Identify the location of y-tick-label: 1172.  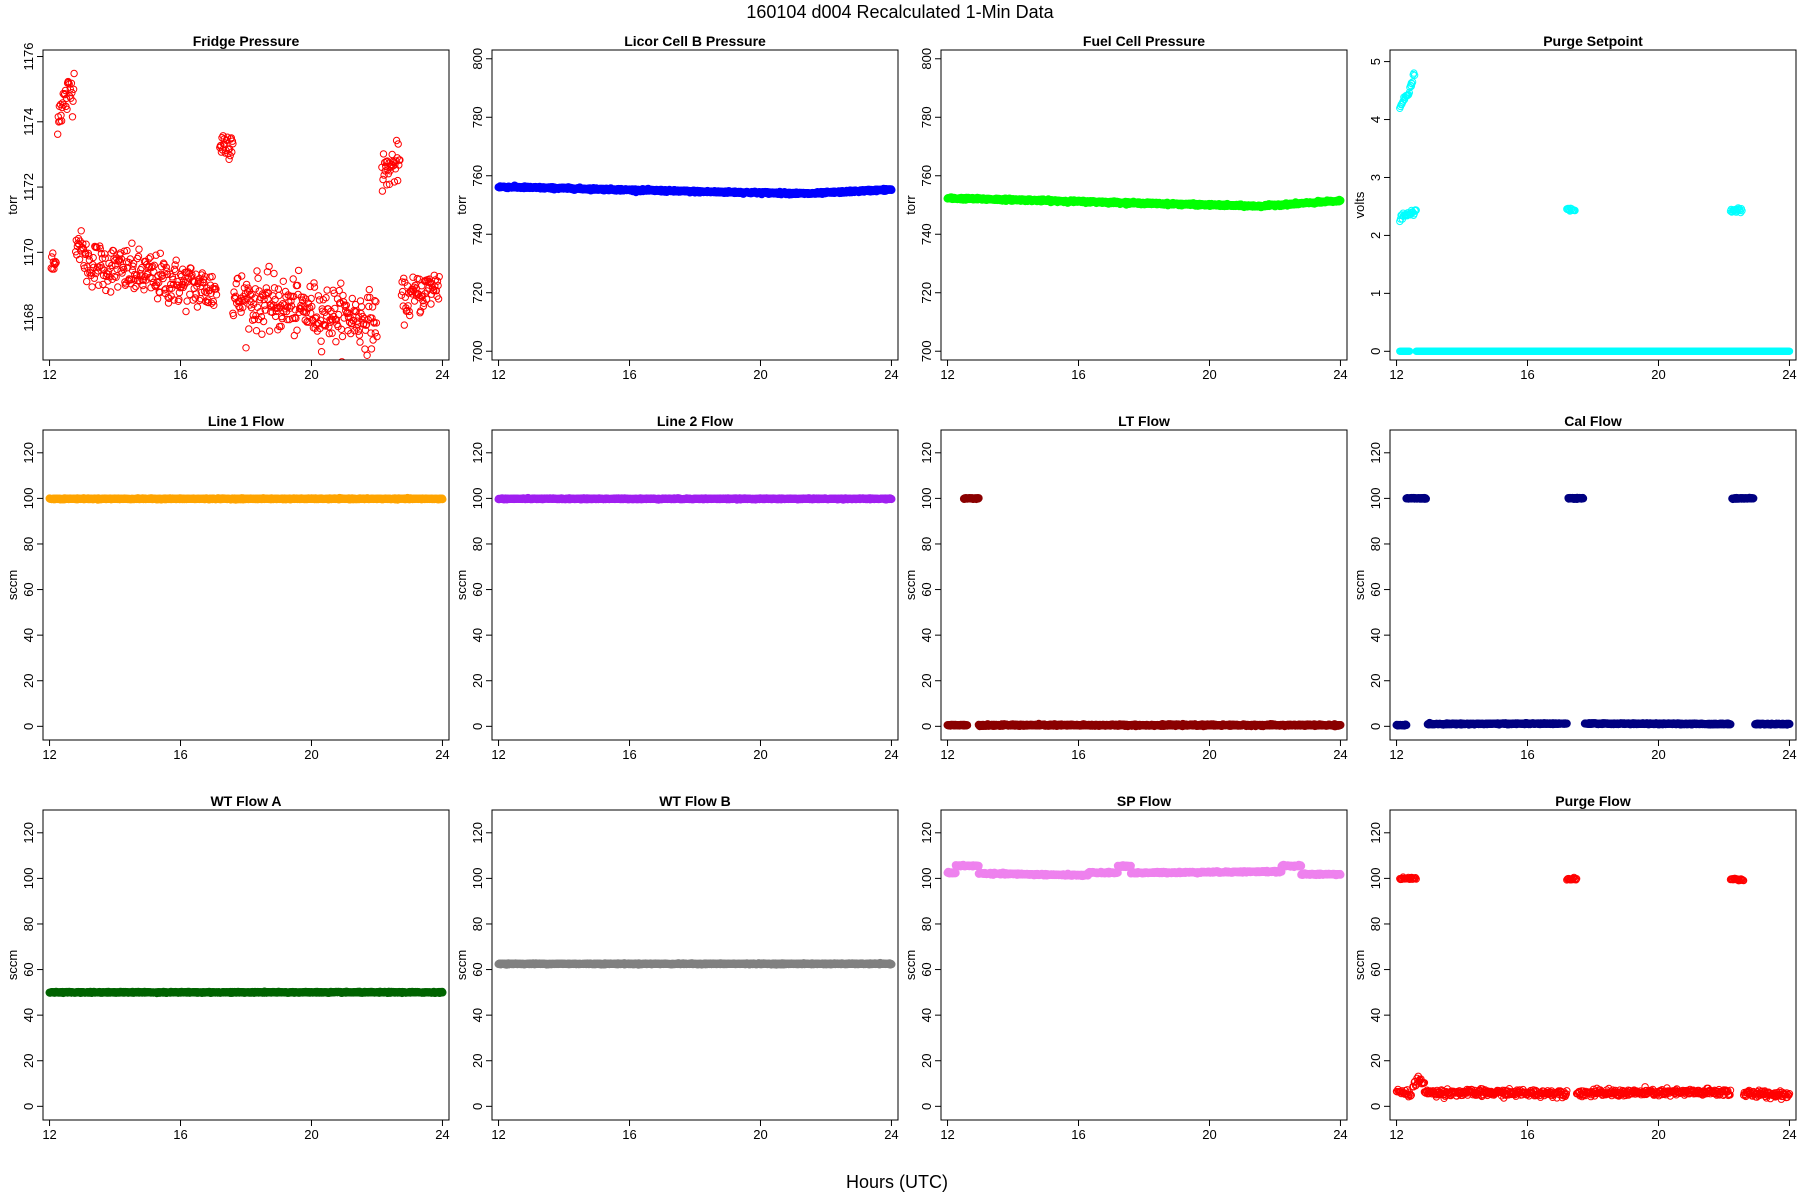
(28, 187).